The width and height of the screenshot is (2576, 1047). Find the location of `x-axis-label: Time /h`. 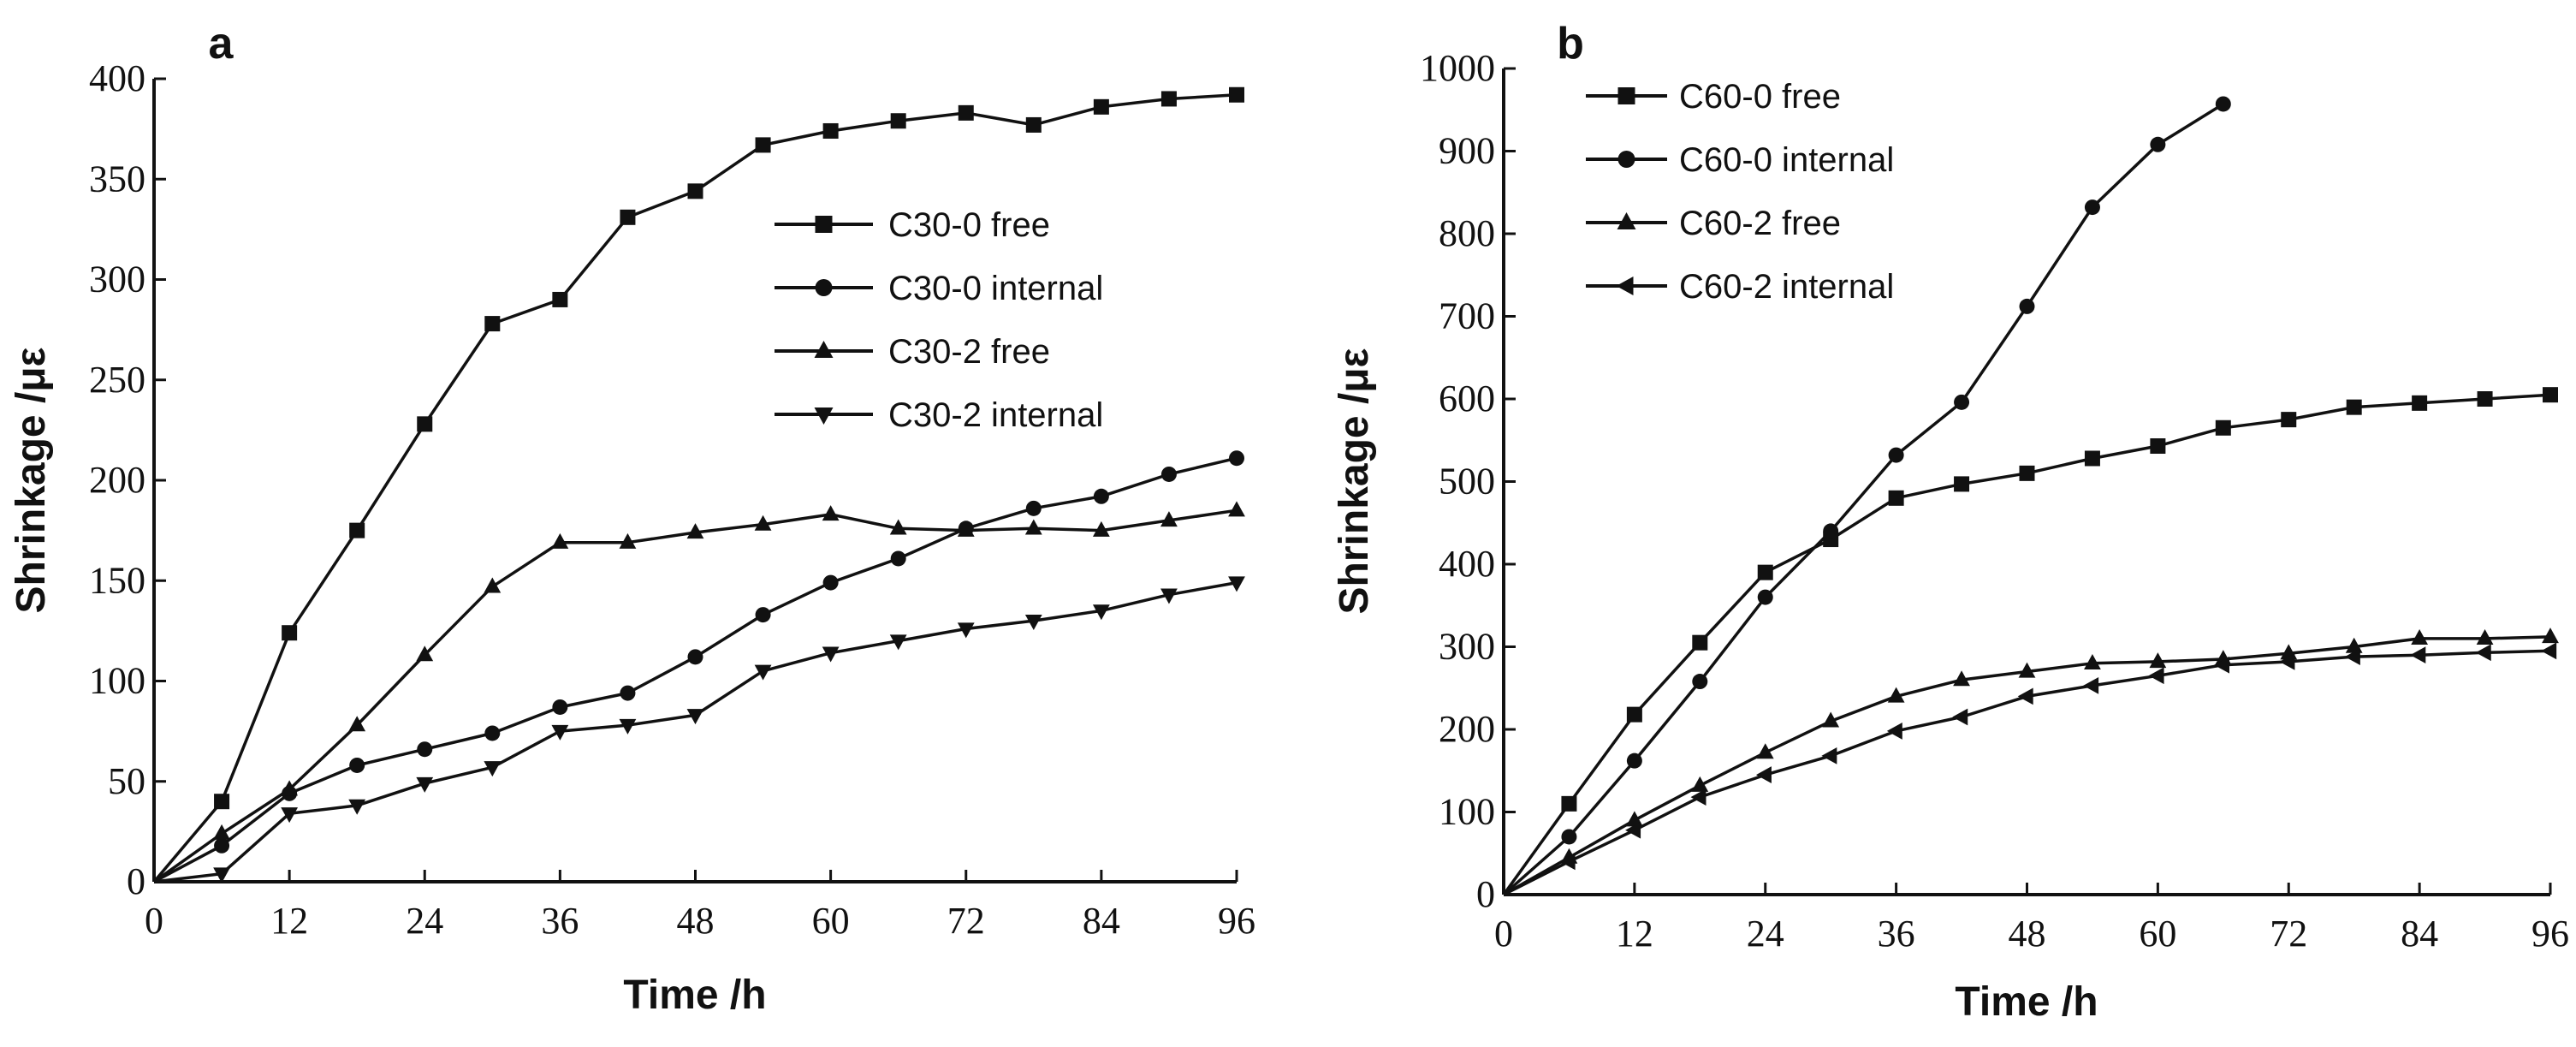

x-axis-label: Time /h is located at coordinates (694, 995).